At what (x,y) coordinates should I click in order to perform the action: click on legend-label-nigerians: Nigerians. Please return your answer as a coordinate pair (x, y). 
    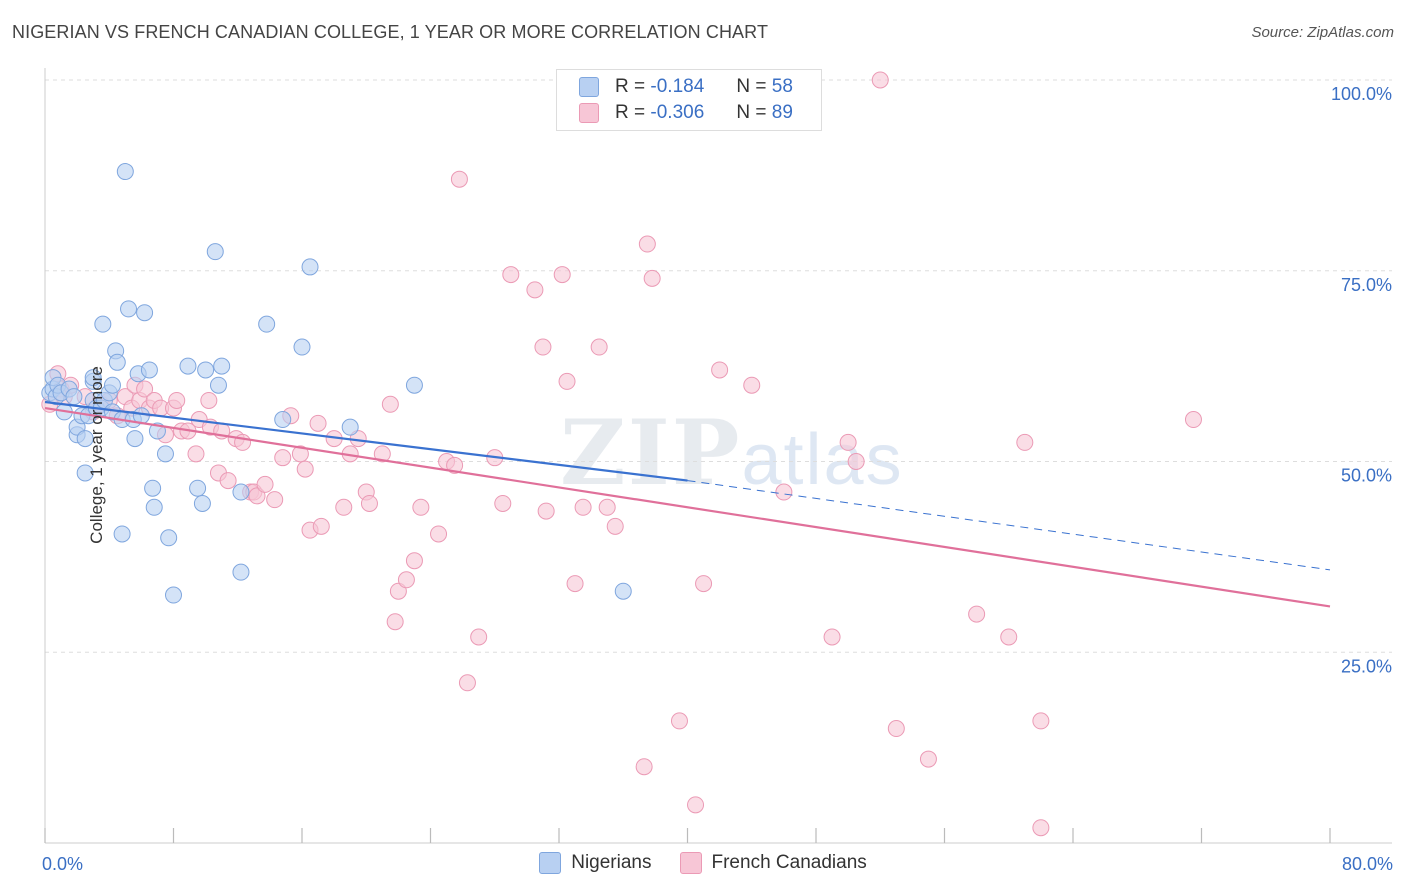
    Looking at the image, I should click on (611, 862).